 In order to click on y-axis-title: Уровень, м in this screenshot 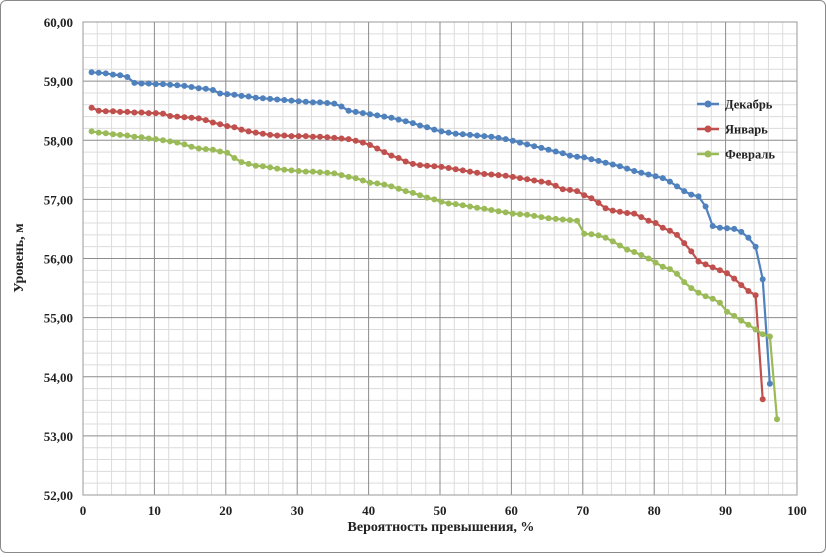, I will do `click(19, 258)`.